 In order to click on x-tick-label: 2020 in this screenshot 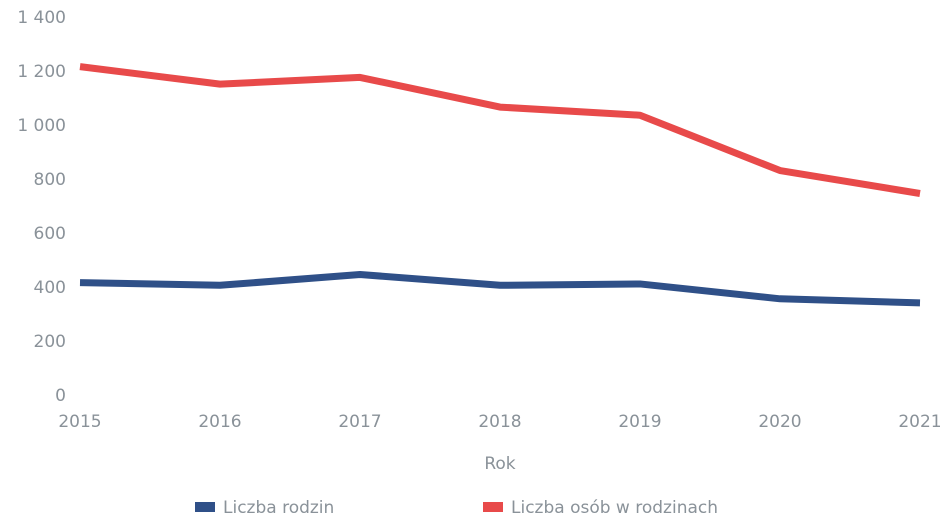, I will do `click(779, 422)`.